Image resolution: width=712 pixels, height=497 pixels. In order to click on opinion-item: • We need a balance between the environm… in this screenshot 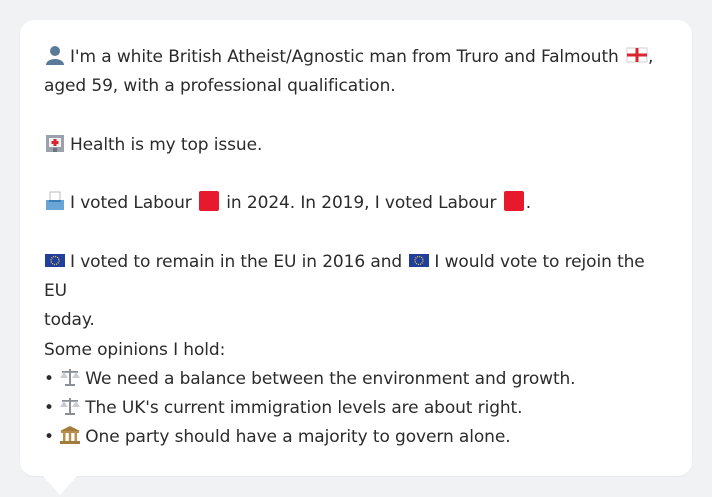, I will do `click(310, 378)`.